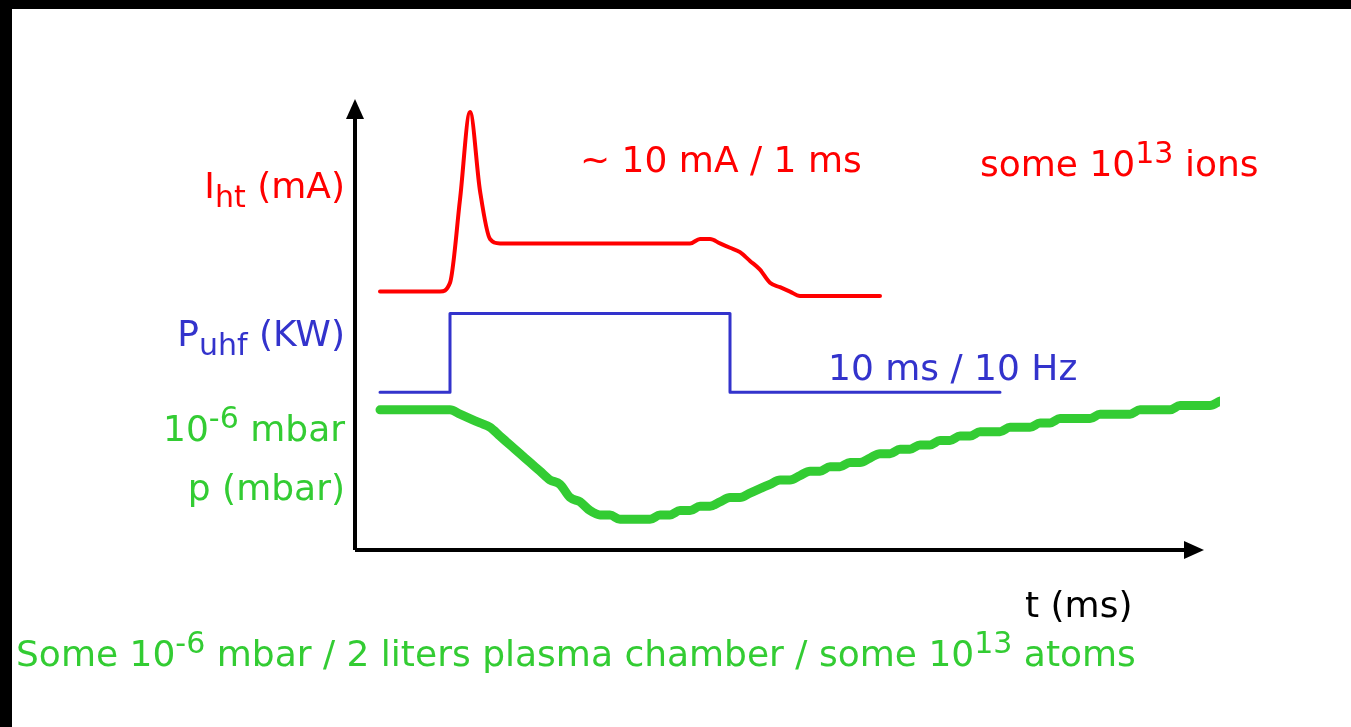 This screenshot has width=1351, height=727. What do you see at coordinates (254, 424) in the screenshot?
I see `text: 10$^{-6}$ mbar` at bounding box center [254, 424].